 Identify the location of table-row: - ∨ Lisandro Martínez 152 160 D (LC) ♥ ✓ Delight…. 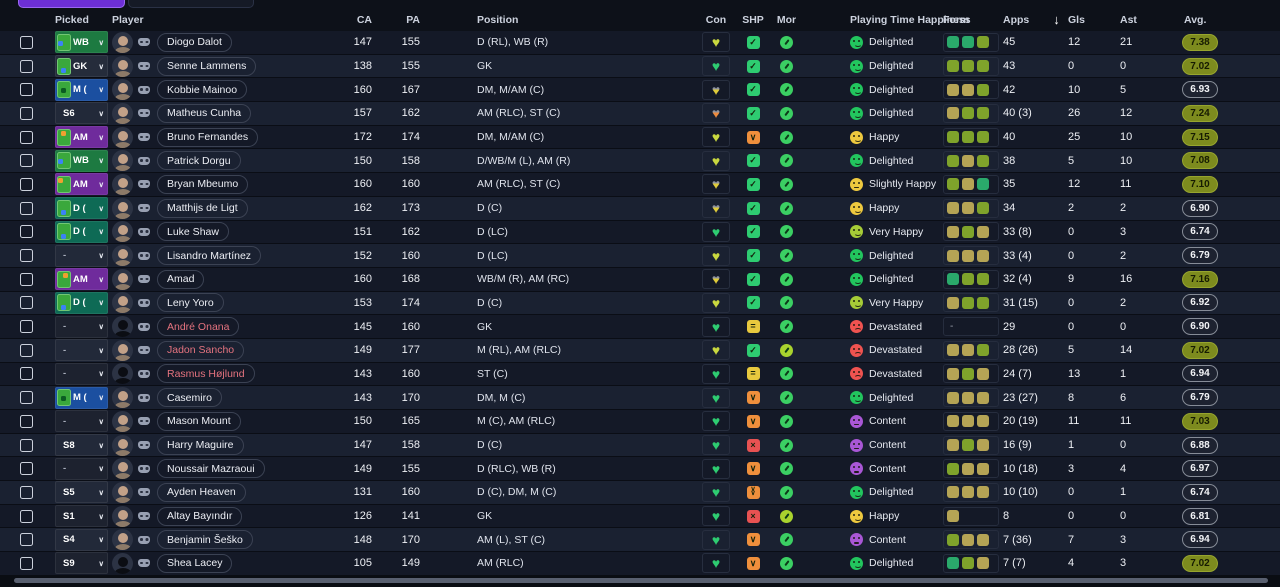
(640, 256).